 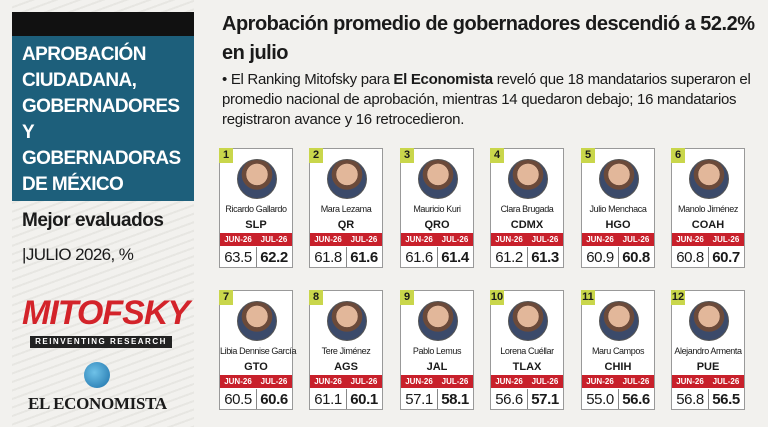 What do you see at coordinates (600, 257) in the screenshot?
I see `value-jun: 60.9` at bounding box center [600, 257].